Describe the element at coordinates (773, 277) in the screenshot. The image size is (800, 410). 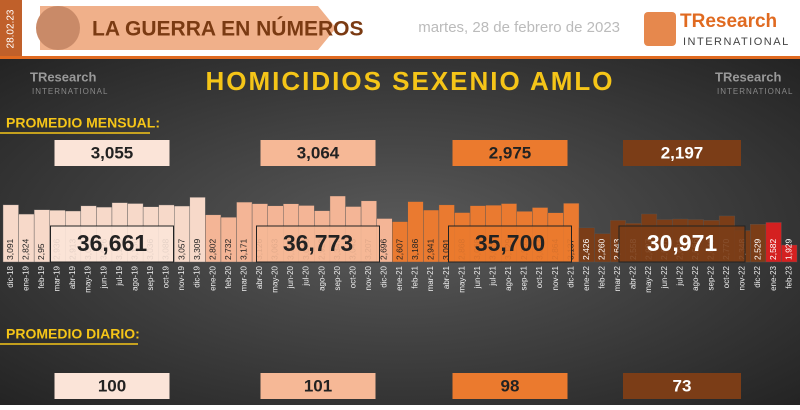
I see `x-tick-label: ene-23` at that location.